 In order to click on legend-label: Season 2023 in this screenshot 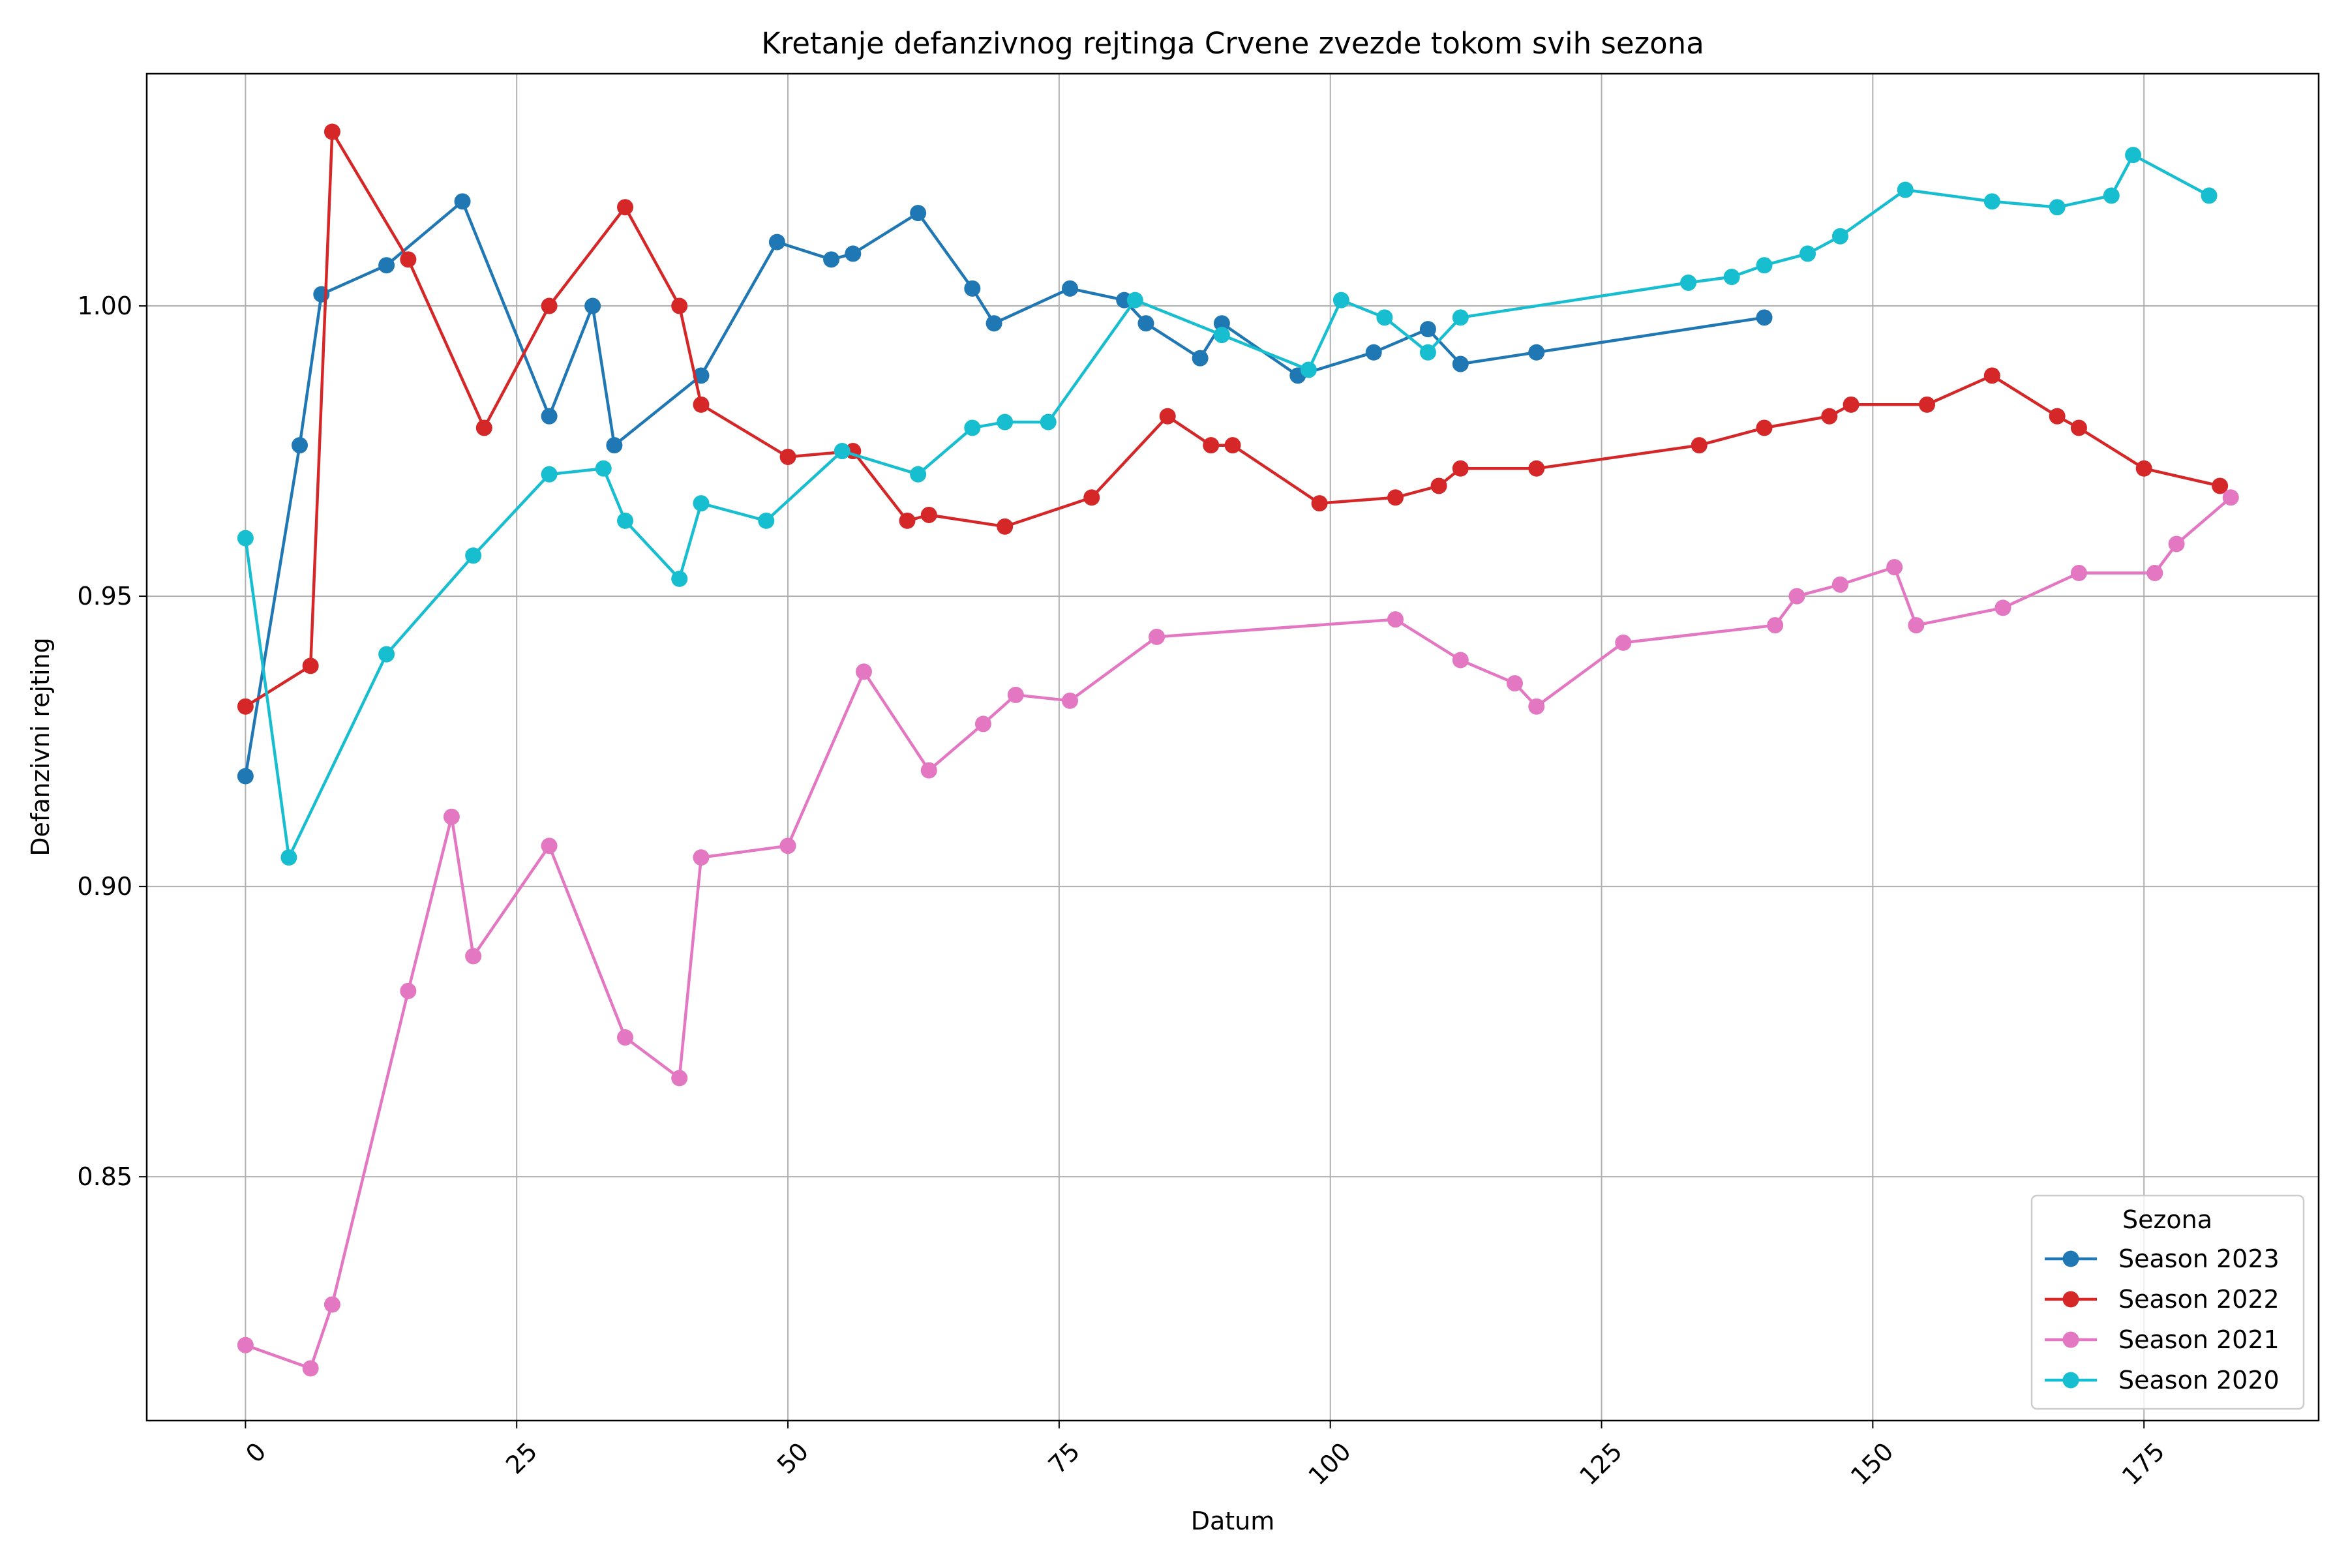, I will do `click(2199, 1258)`.